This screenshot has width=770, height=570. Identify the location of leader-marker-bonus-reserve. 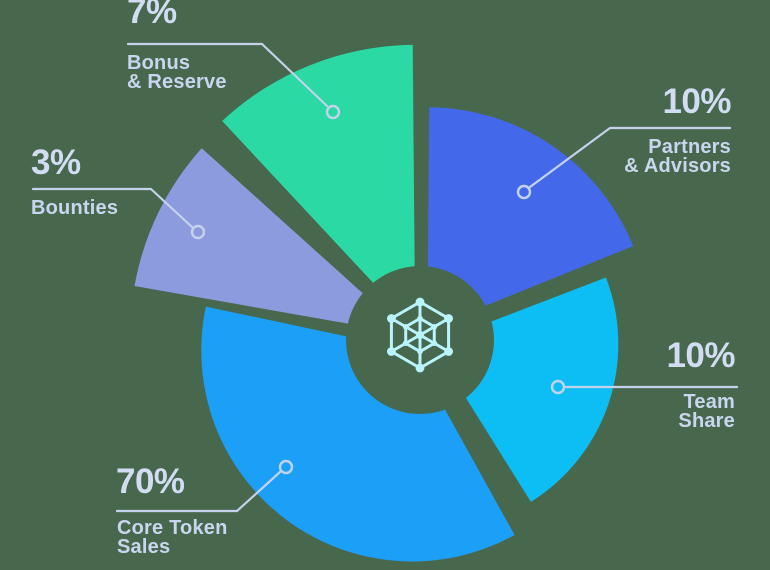
(333, 112).